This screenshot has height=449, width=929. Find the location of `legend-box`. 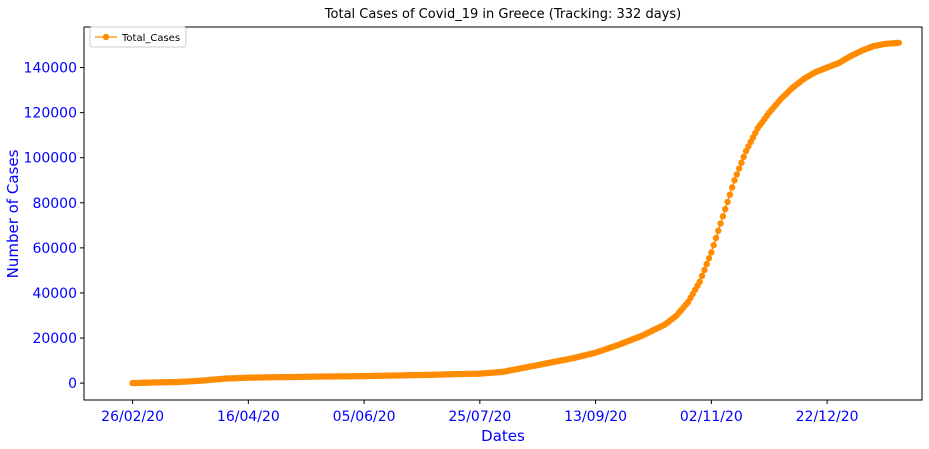

legend-box is located at coordinates (138, 37).